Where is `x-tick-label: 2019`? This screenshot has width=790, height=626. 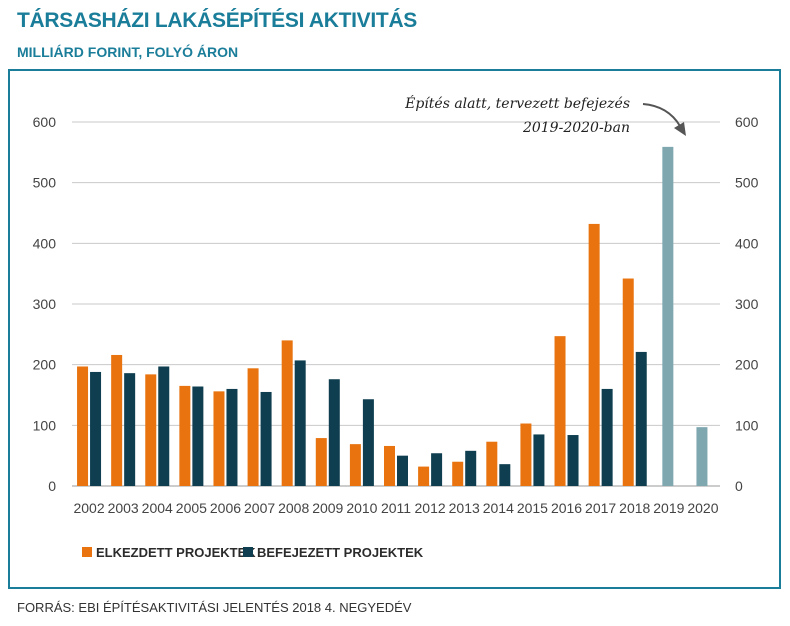 x-tick-label: 2019 is located at coordinates (668, 508).